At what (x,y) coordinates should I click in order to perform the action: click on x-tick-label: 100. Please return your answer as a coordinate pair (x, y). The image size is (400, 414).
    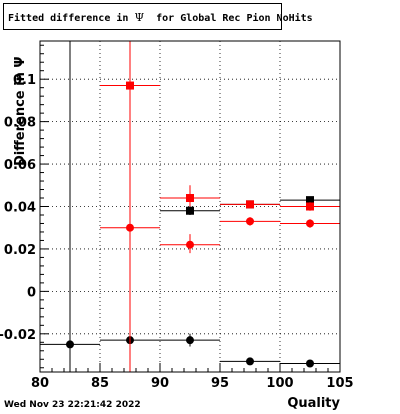
    Looking at the image, I should click on (279, 383).